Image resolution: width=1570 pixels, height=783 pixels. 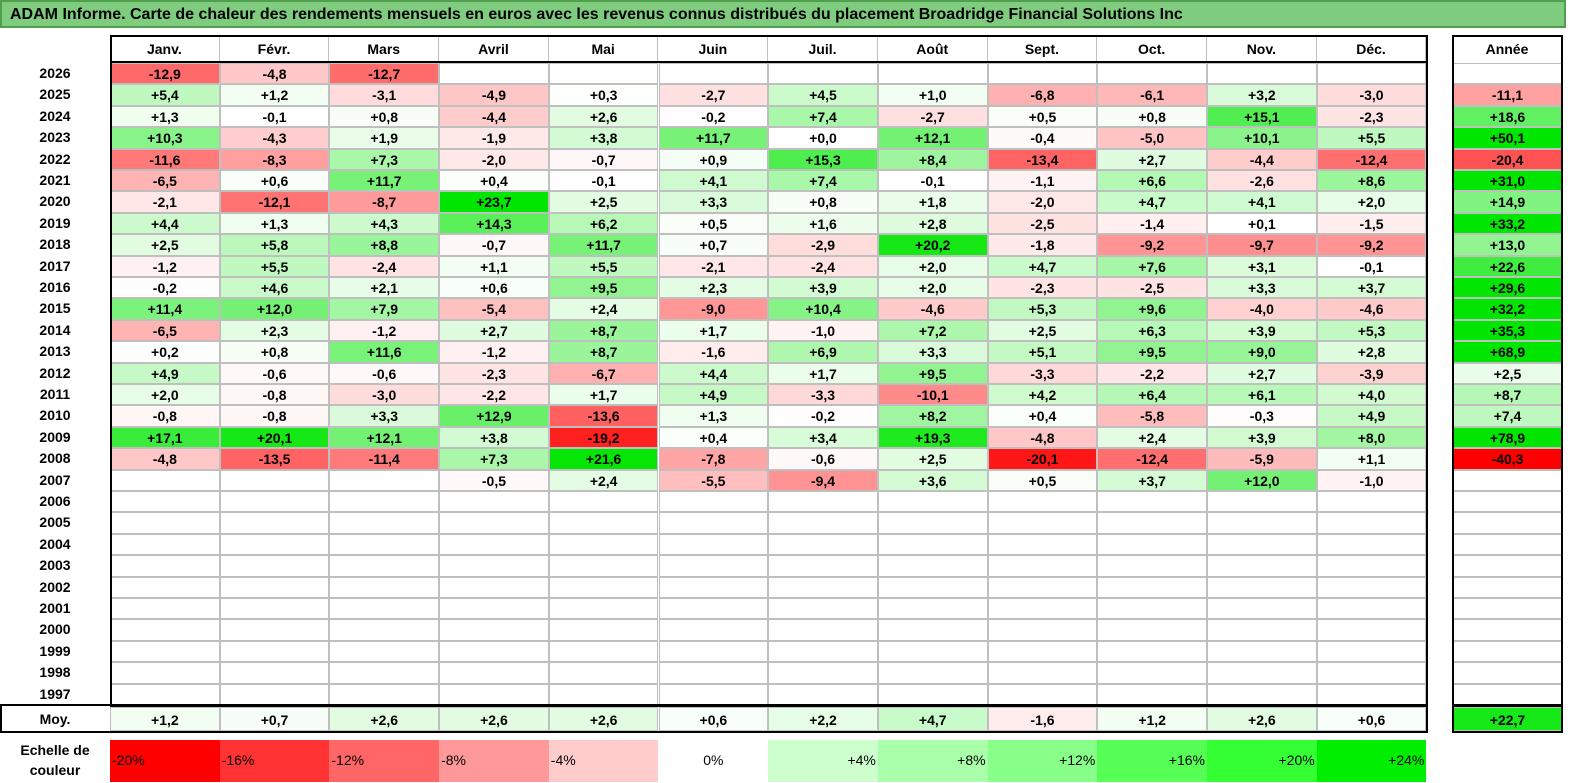 What do you see at coordinates (604, 49) in the screenshot?
I see `month-header: Mai` at bounding box center [604, 49].